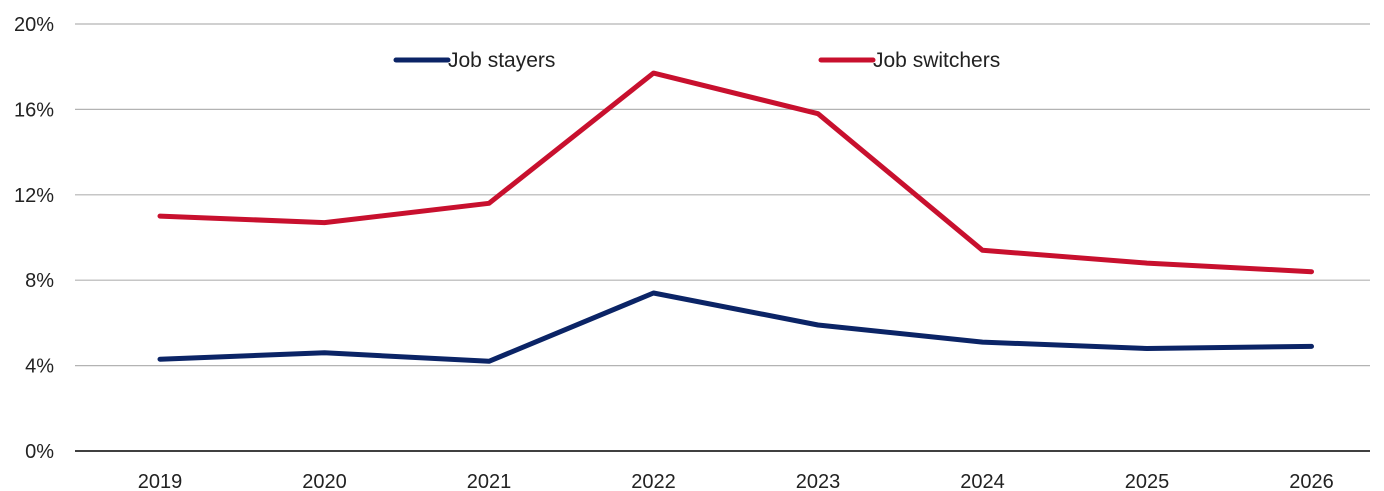 The width and height of the screenshot is (1384, 491). What do you see at coordinates (818, 481) in the screenshot?
I see `x-tick-label: 2023` at bounding box center [818, 481].